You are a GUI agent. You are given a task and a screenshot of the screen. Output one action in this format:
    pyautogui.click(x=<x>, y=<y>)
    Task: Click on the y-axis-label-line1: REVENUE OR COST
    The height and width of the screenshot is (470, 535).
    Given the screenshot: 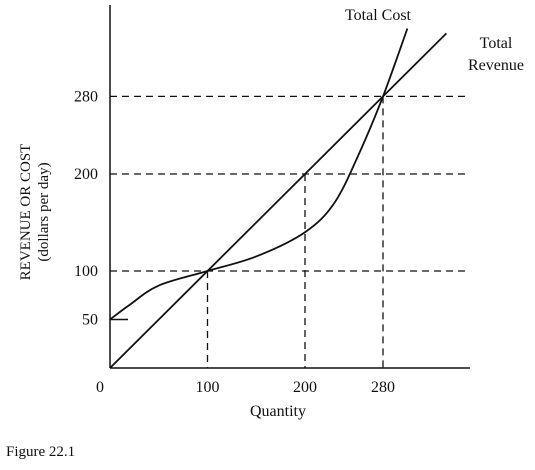 What is the action you would take?
    pyautogui.click(x=26, y=212)
    